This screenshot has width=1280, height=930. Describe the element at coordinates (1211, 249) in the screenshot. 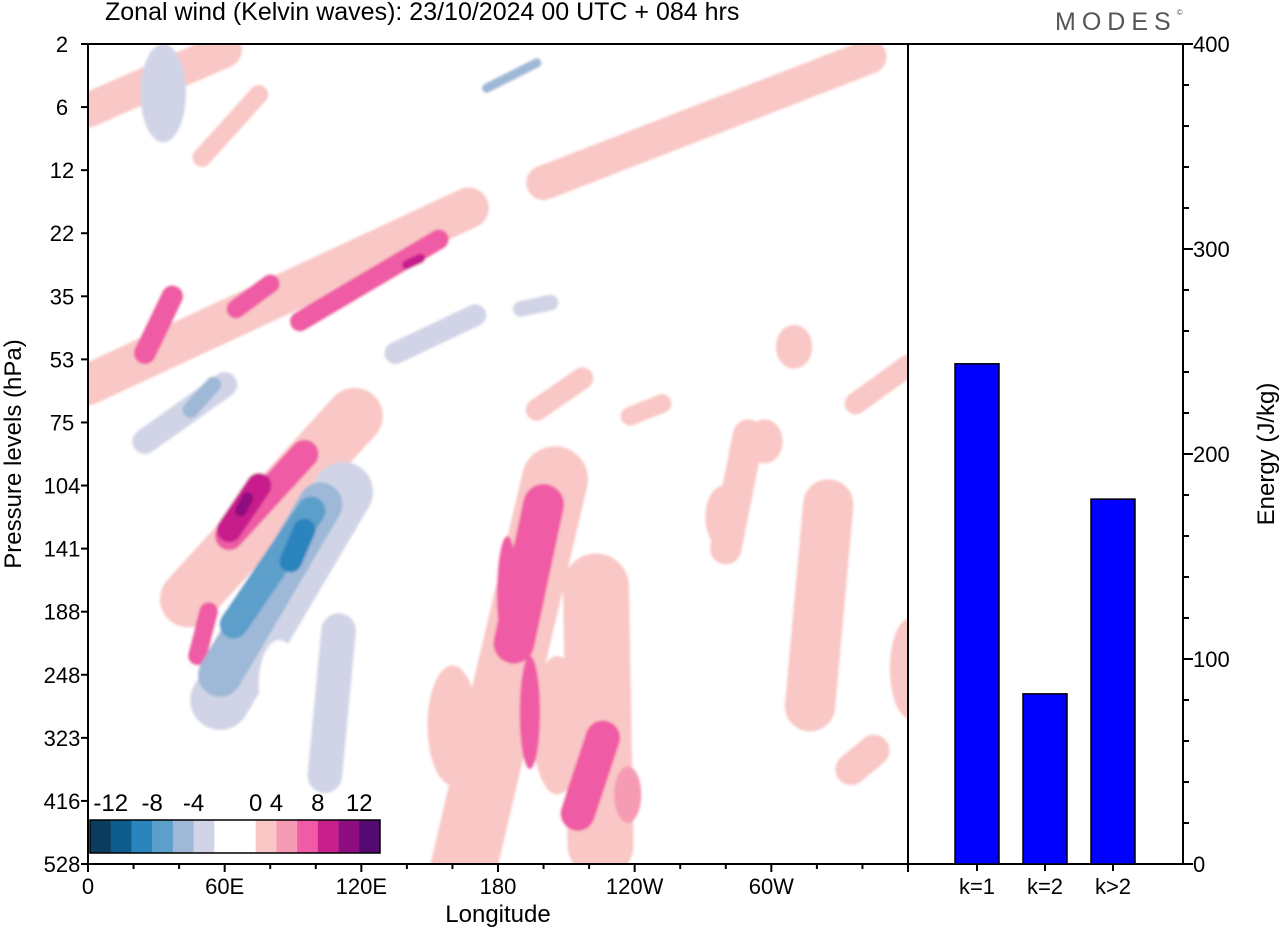

I see `energy-tick-label: 300` at that location.